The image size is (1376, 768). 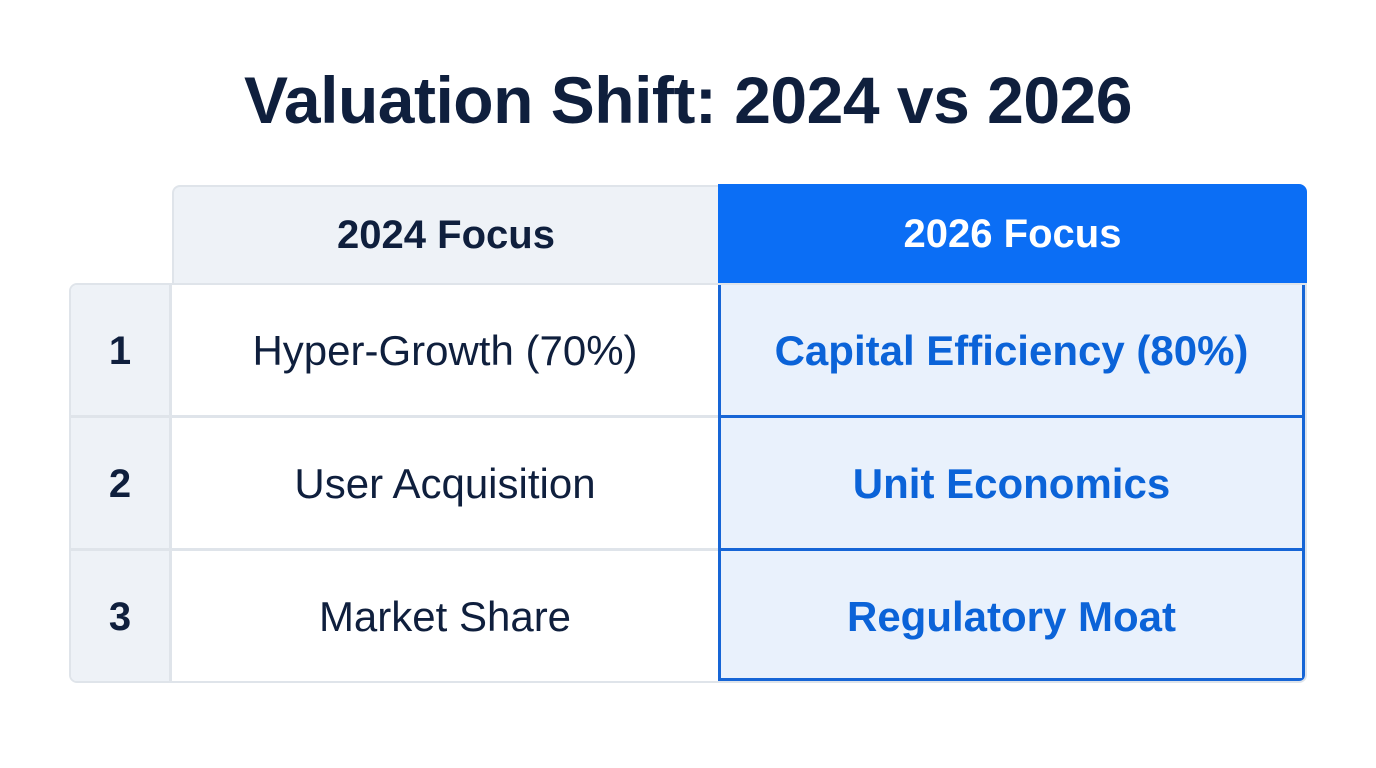 I want to click on cell-2024: User Acquisition, so click(x=445, y=484).